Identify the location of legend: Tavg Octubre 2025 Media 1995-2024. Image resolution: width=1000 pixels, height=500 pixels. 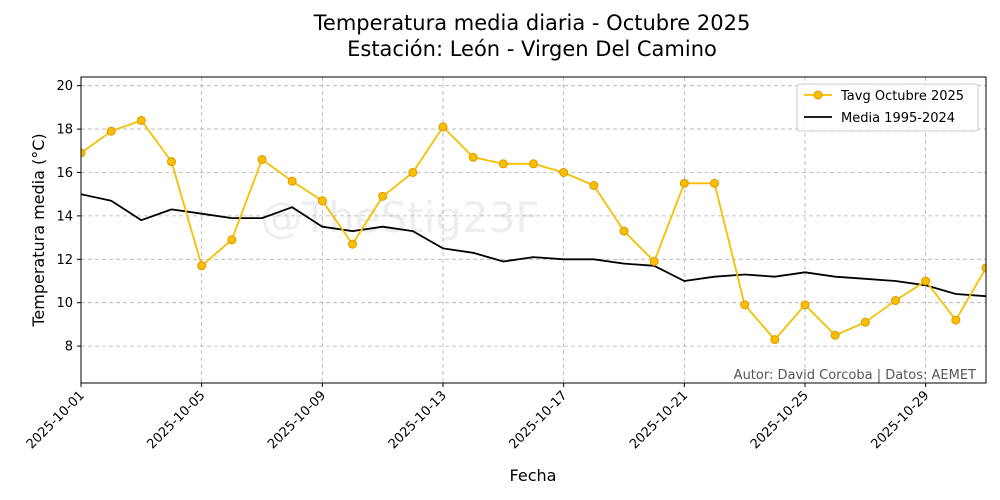
(887, 107).